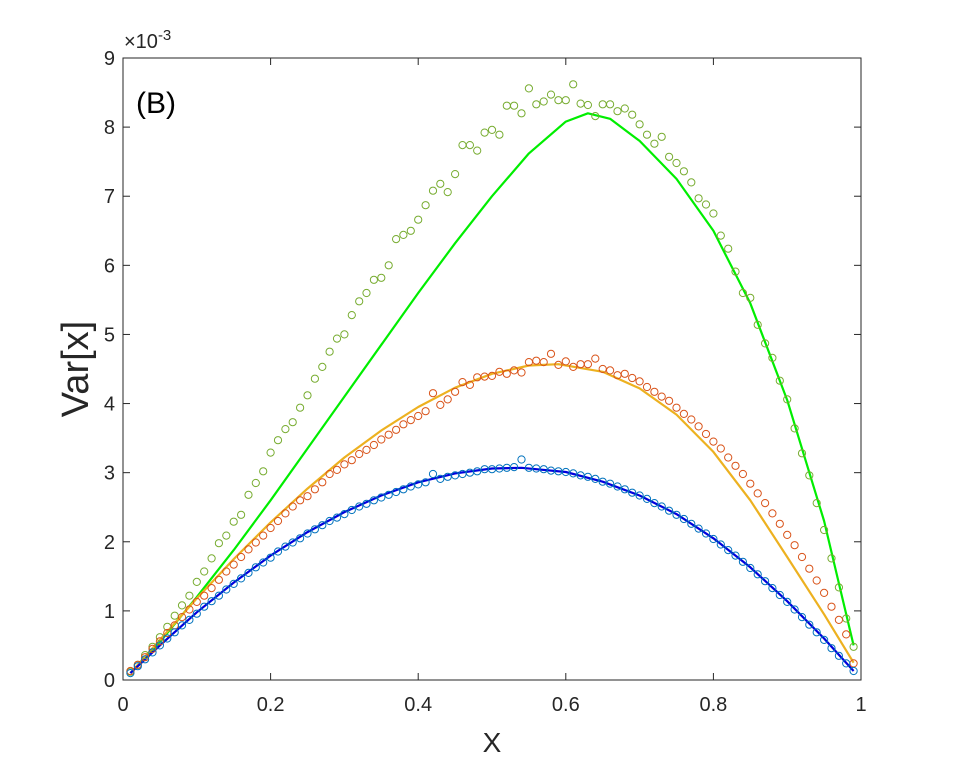 The width and height of the screenshot is (953, 764). Describe the element at coordinates (122, 705) in the screenshot. I see `x-tick-label: 0` at that location.